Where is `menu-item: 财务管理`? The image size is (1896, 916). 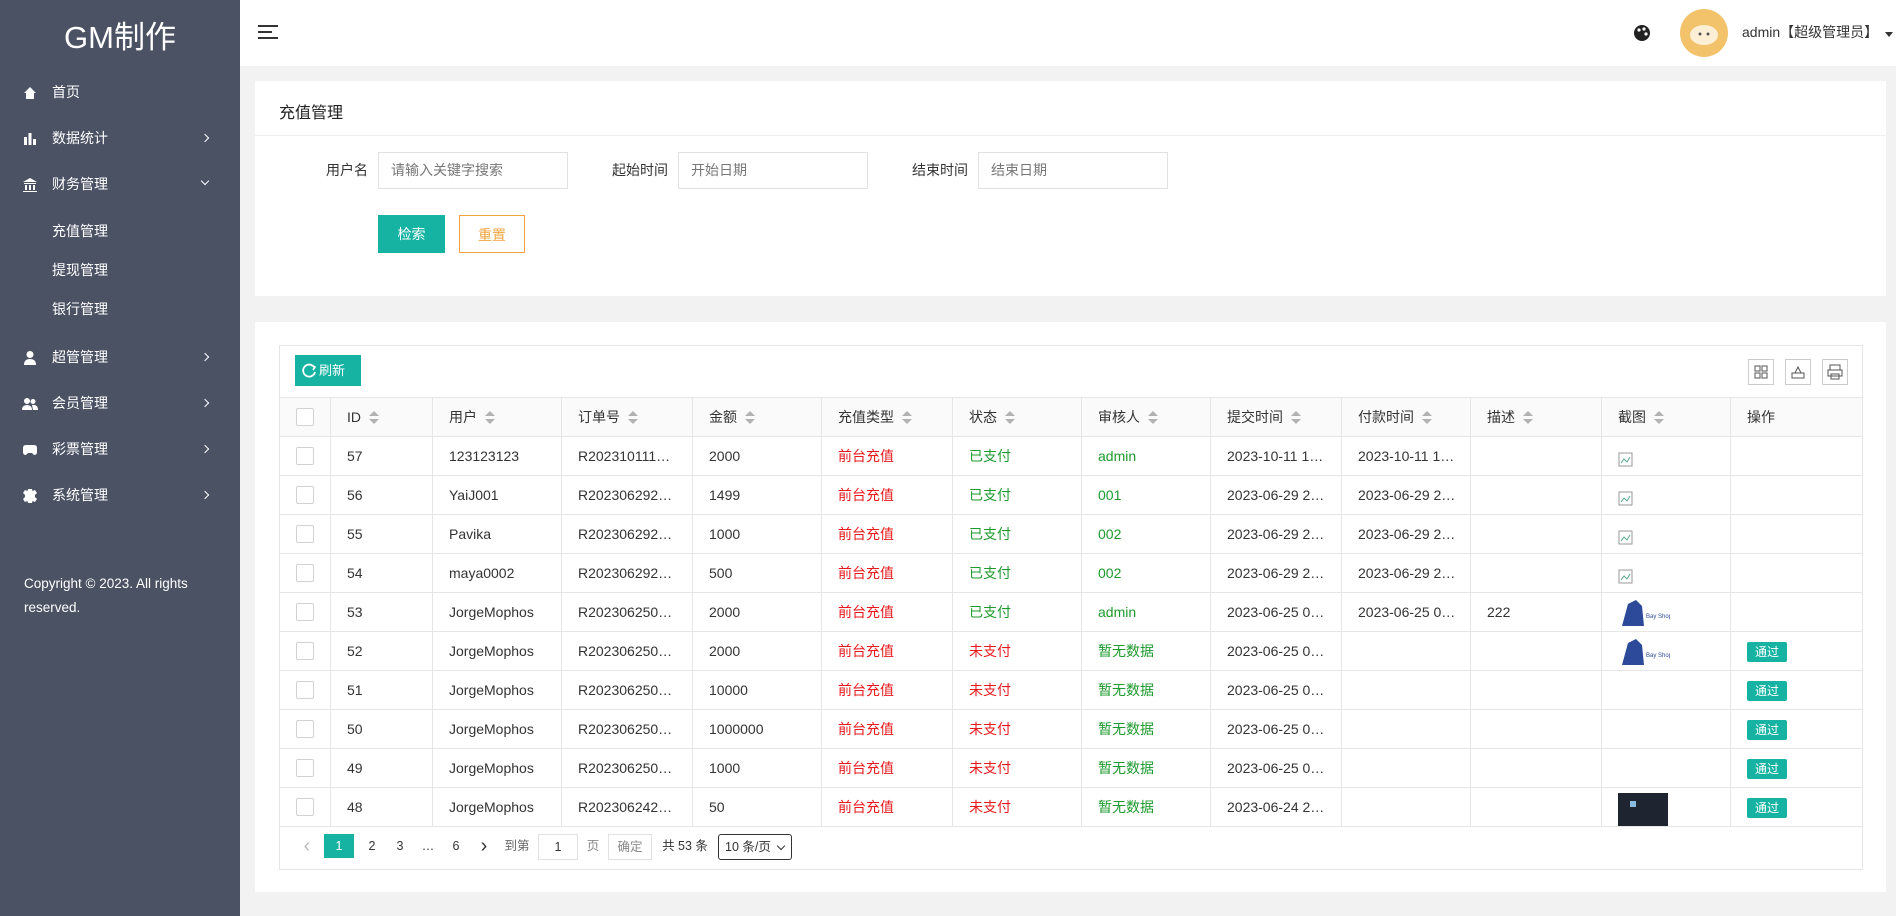 menu-item: 财务管理 is located at coordinates (120, 184).